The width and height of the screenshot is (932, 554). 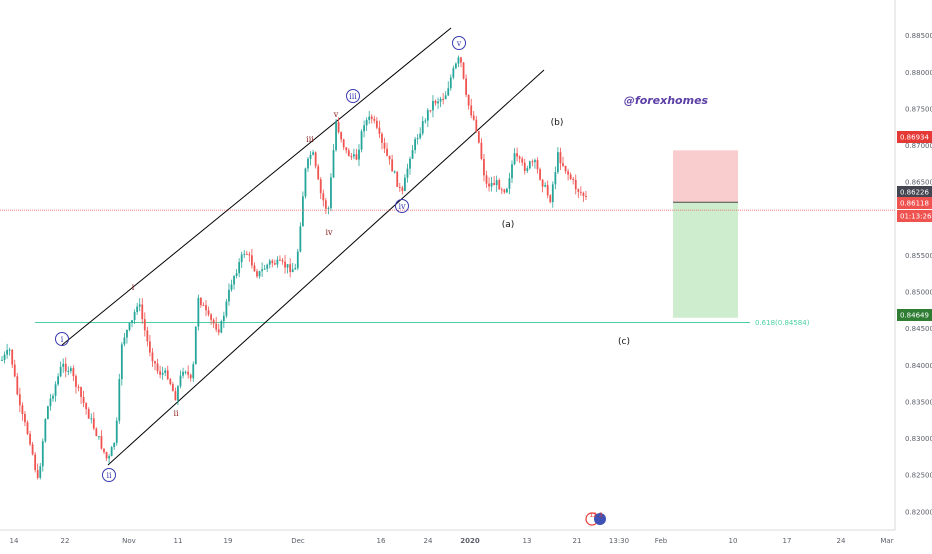 I want to click on time-tick-label: 2020, so click(x=470, y=541).